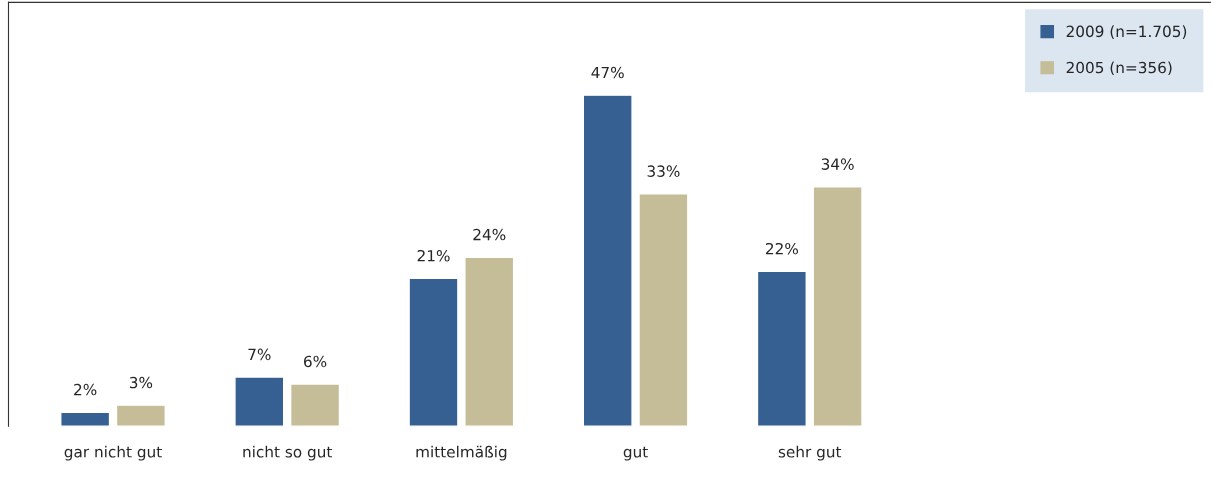 This screenshot has height=479, width=1214. I want to click on data-label: 6%, so click(315, 361).